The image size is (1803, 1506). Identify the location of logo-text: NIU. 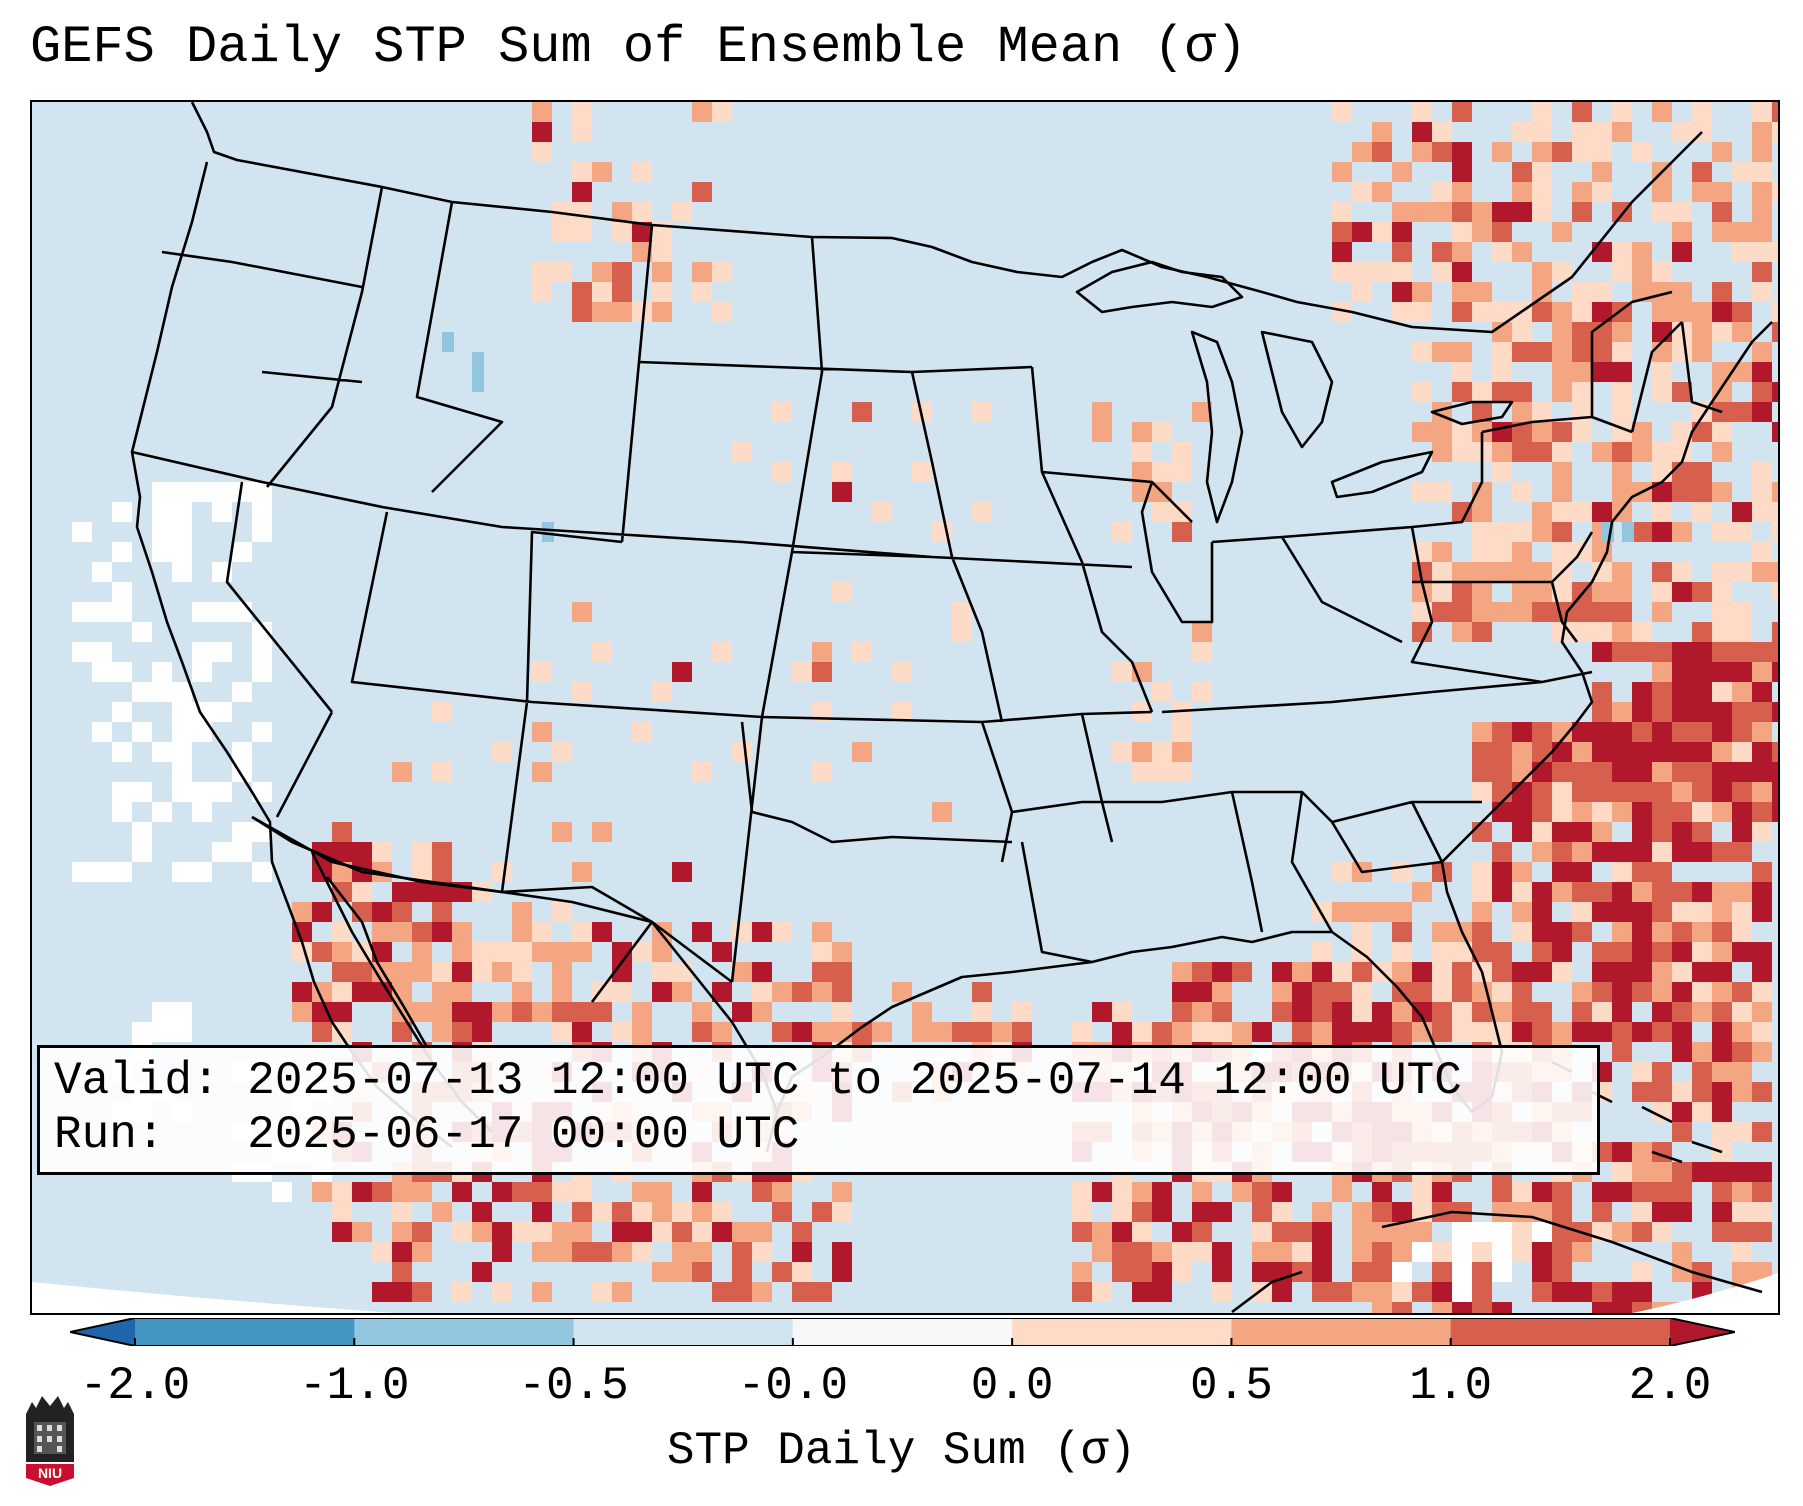
(50, 1473).